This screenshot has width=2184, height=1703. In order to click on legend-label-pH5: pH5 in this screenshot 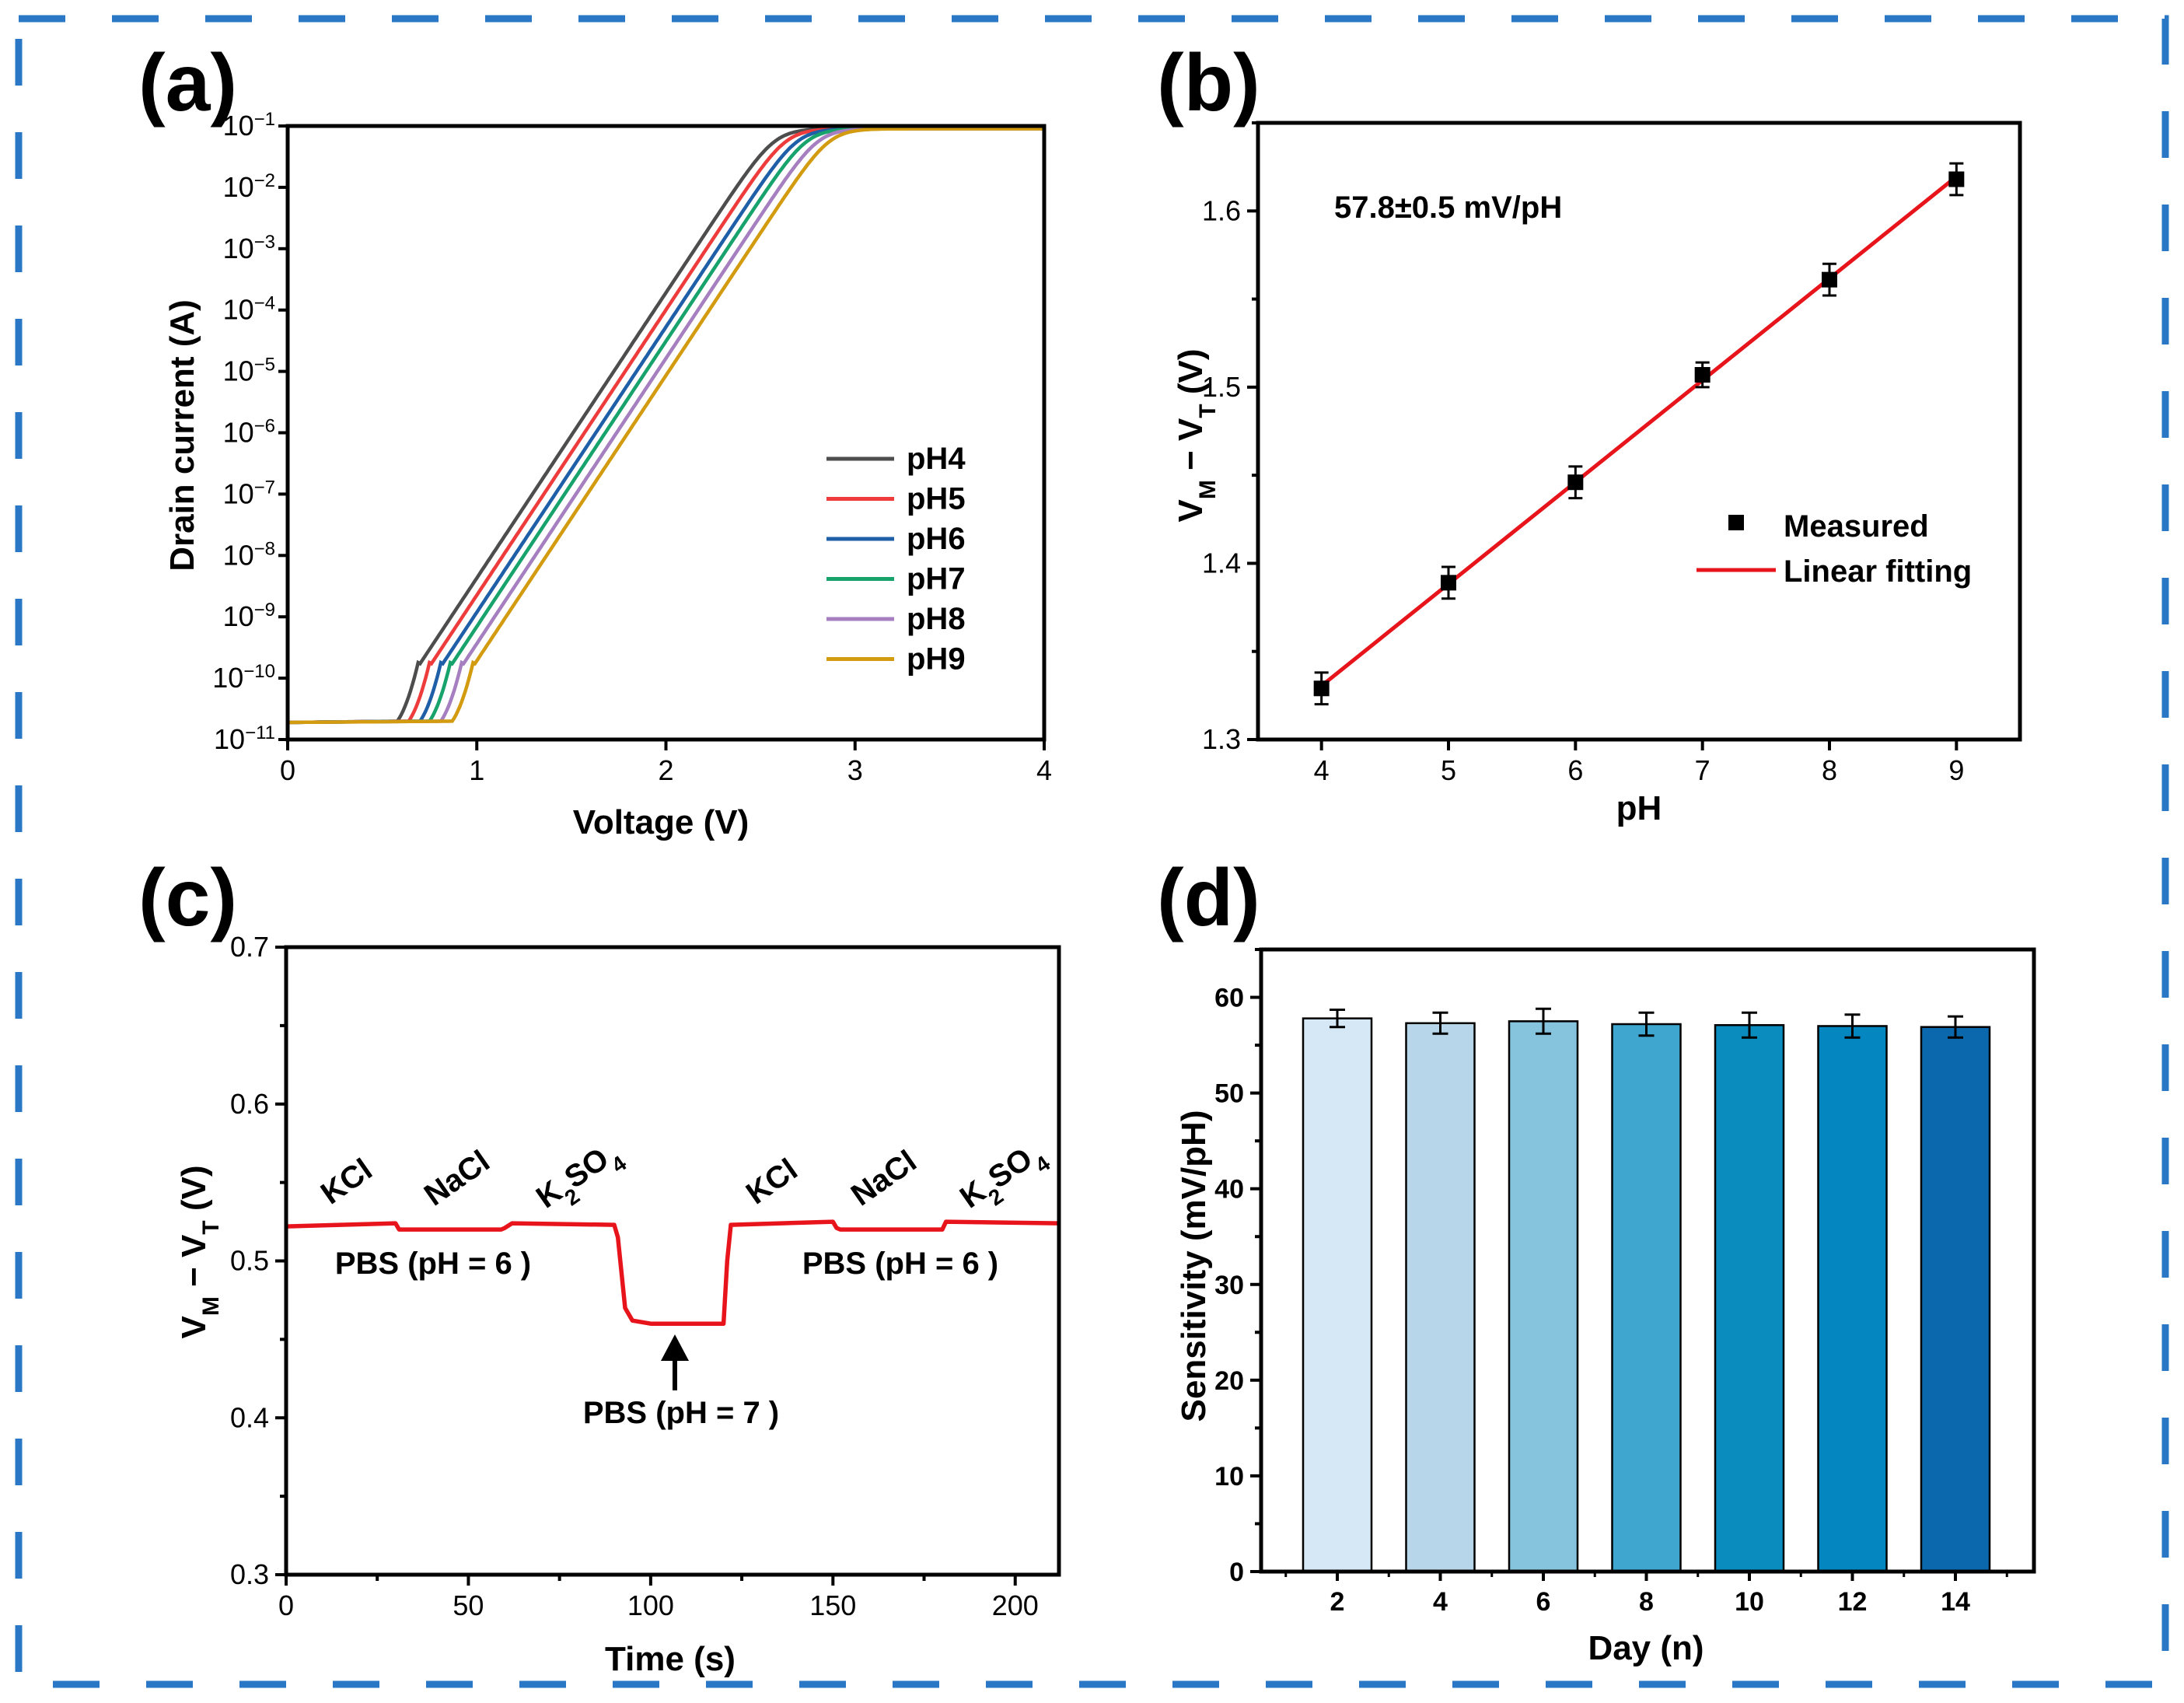, I will do `click(936, 499)`.